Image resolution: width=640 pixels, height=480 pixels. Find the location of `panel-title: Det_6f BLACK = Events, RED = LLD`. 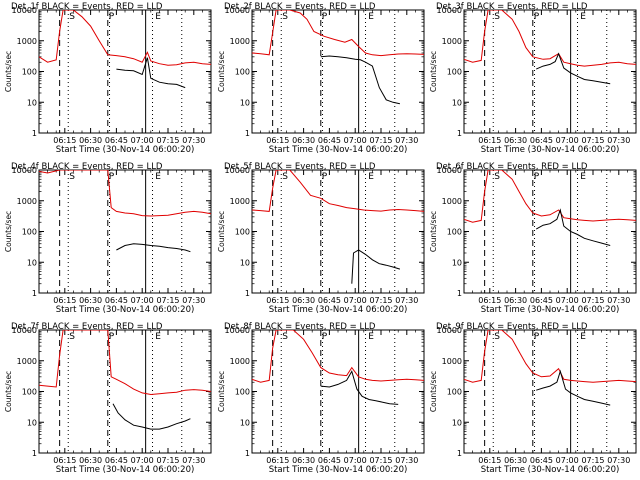

panel-title: Det_6f BLACK = Events, RED = LLD is located at coordinates (512, 167).